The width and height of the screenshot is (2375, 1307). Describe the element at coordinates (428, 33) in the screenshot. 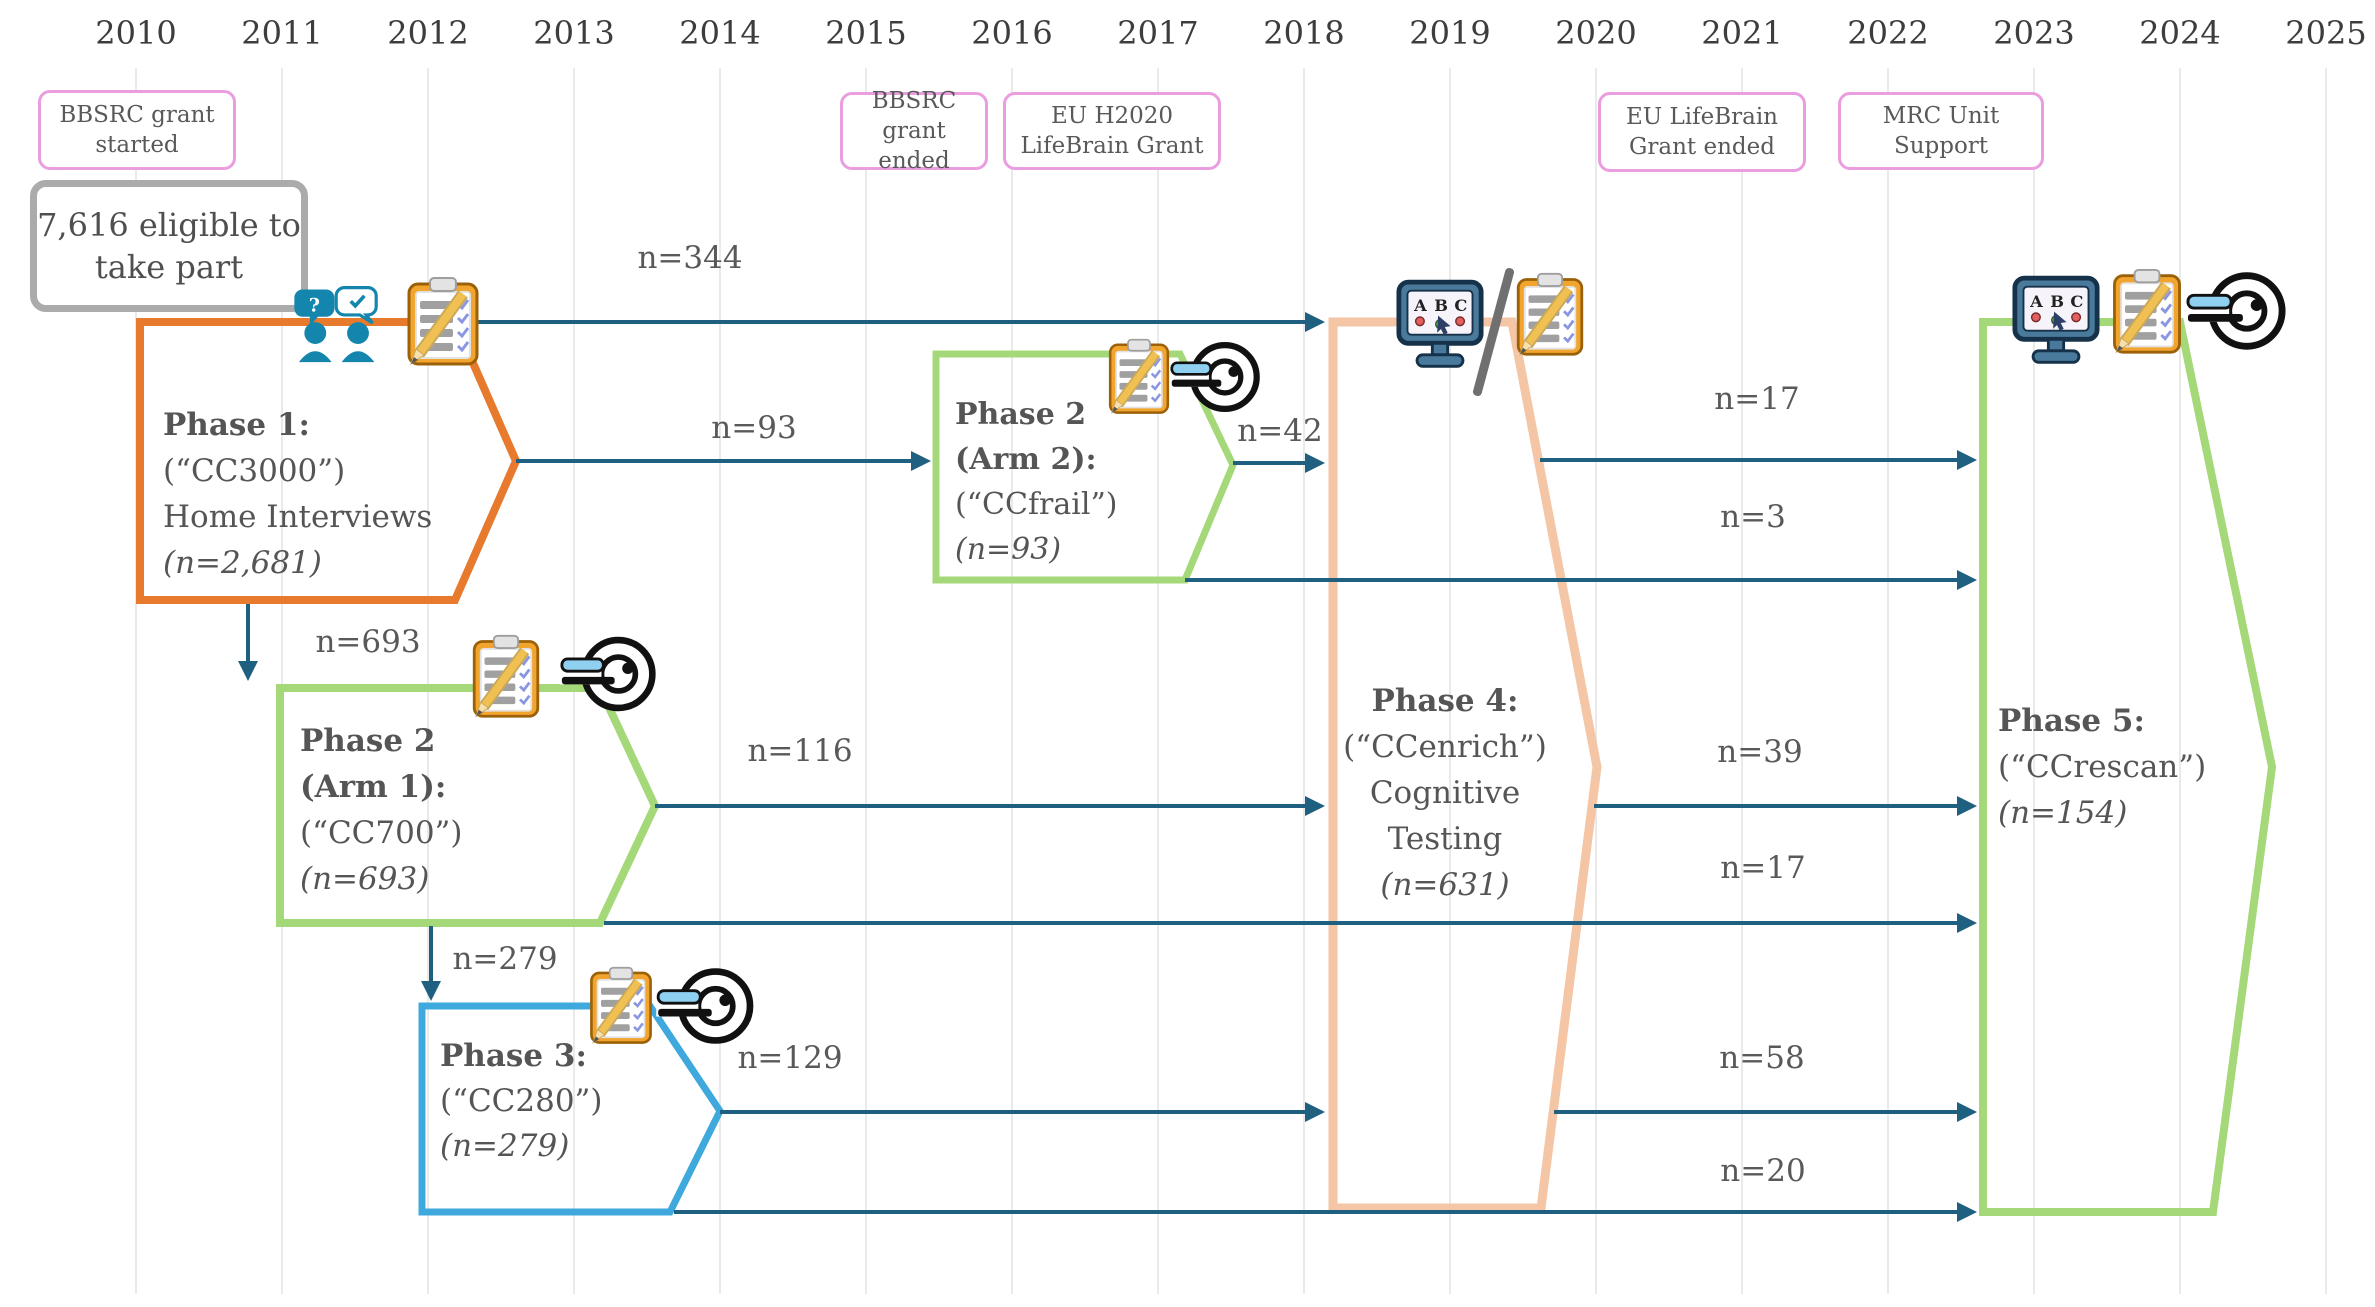

I see `year-label: 2012` at that location.